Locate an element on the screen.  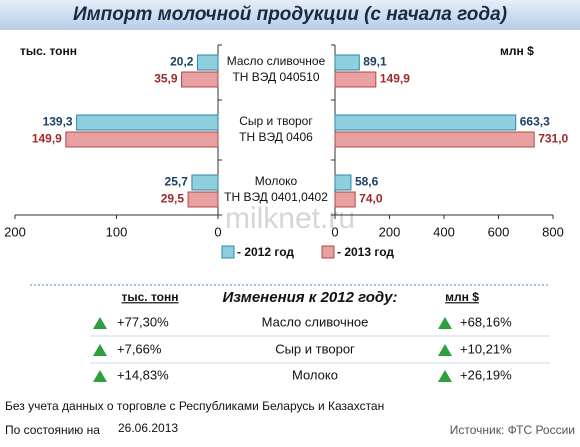
category-label: Молоко is located at coordinates (276, 181).